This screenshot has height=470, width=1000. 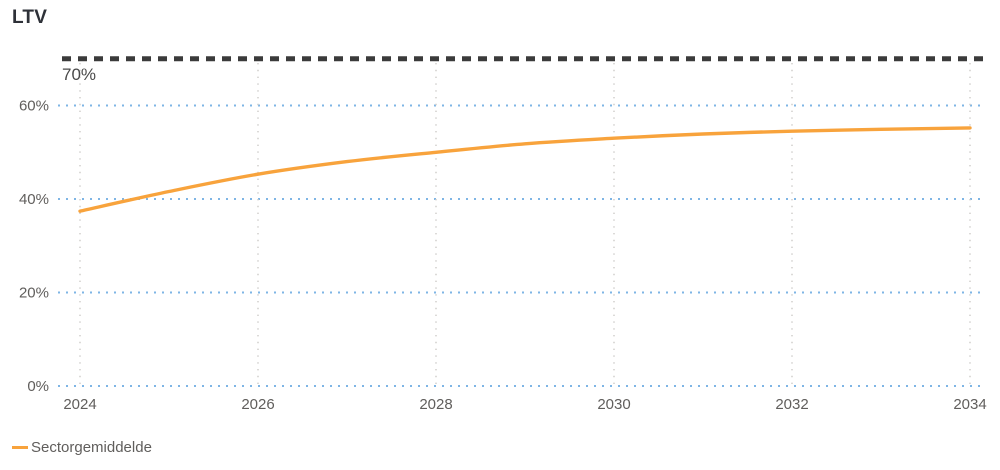 I want to click on x-axis-tick-label: 2028, so click(x=435, y=404).